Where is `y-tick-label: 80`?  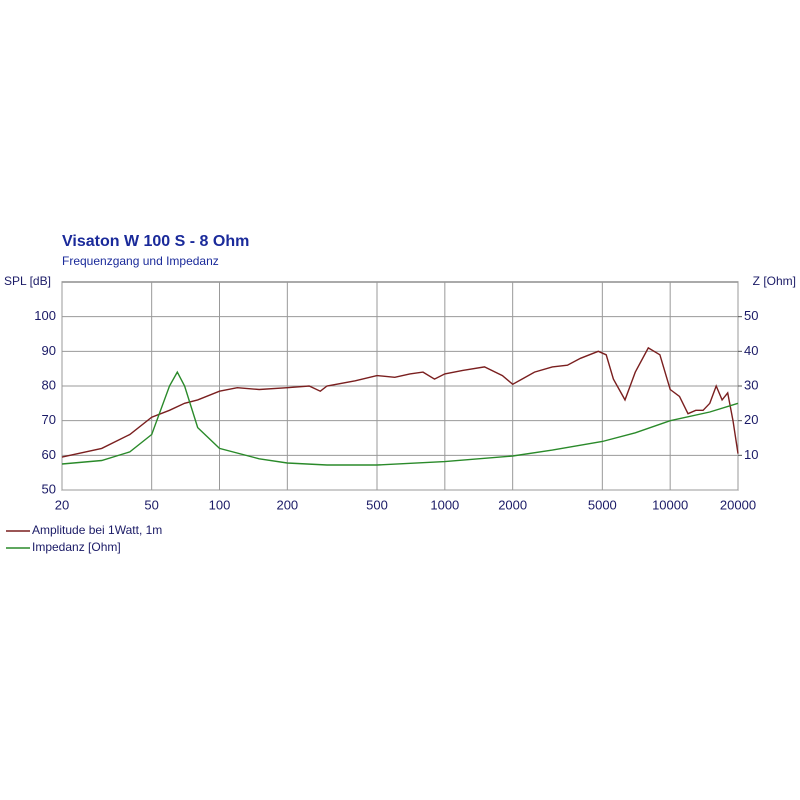
y-tick-label: 80 is located at coordinates (49, 384).